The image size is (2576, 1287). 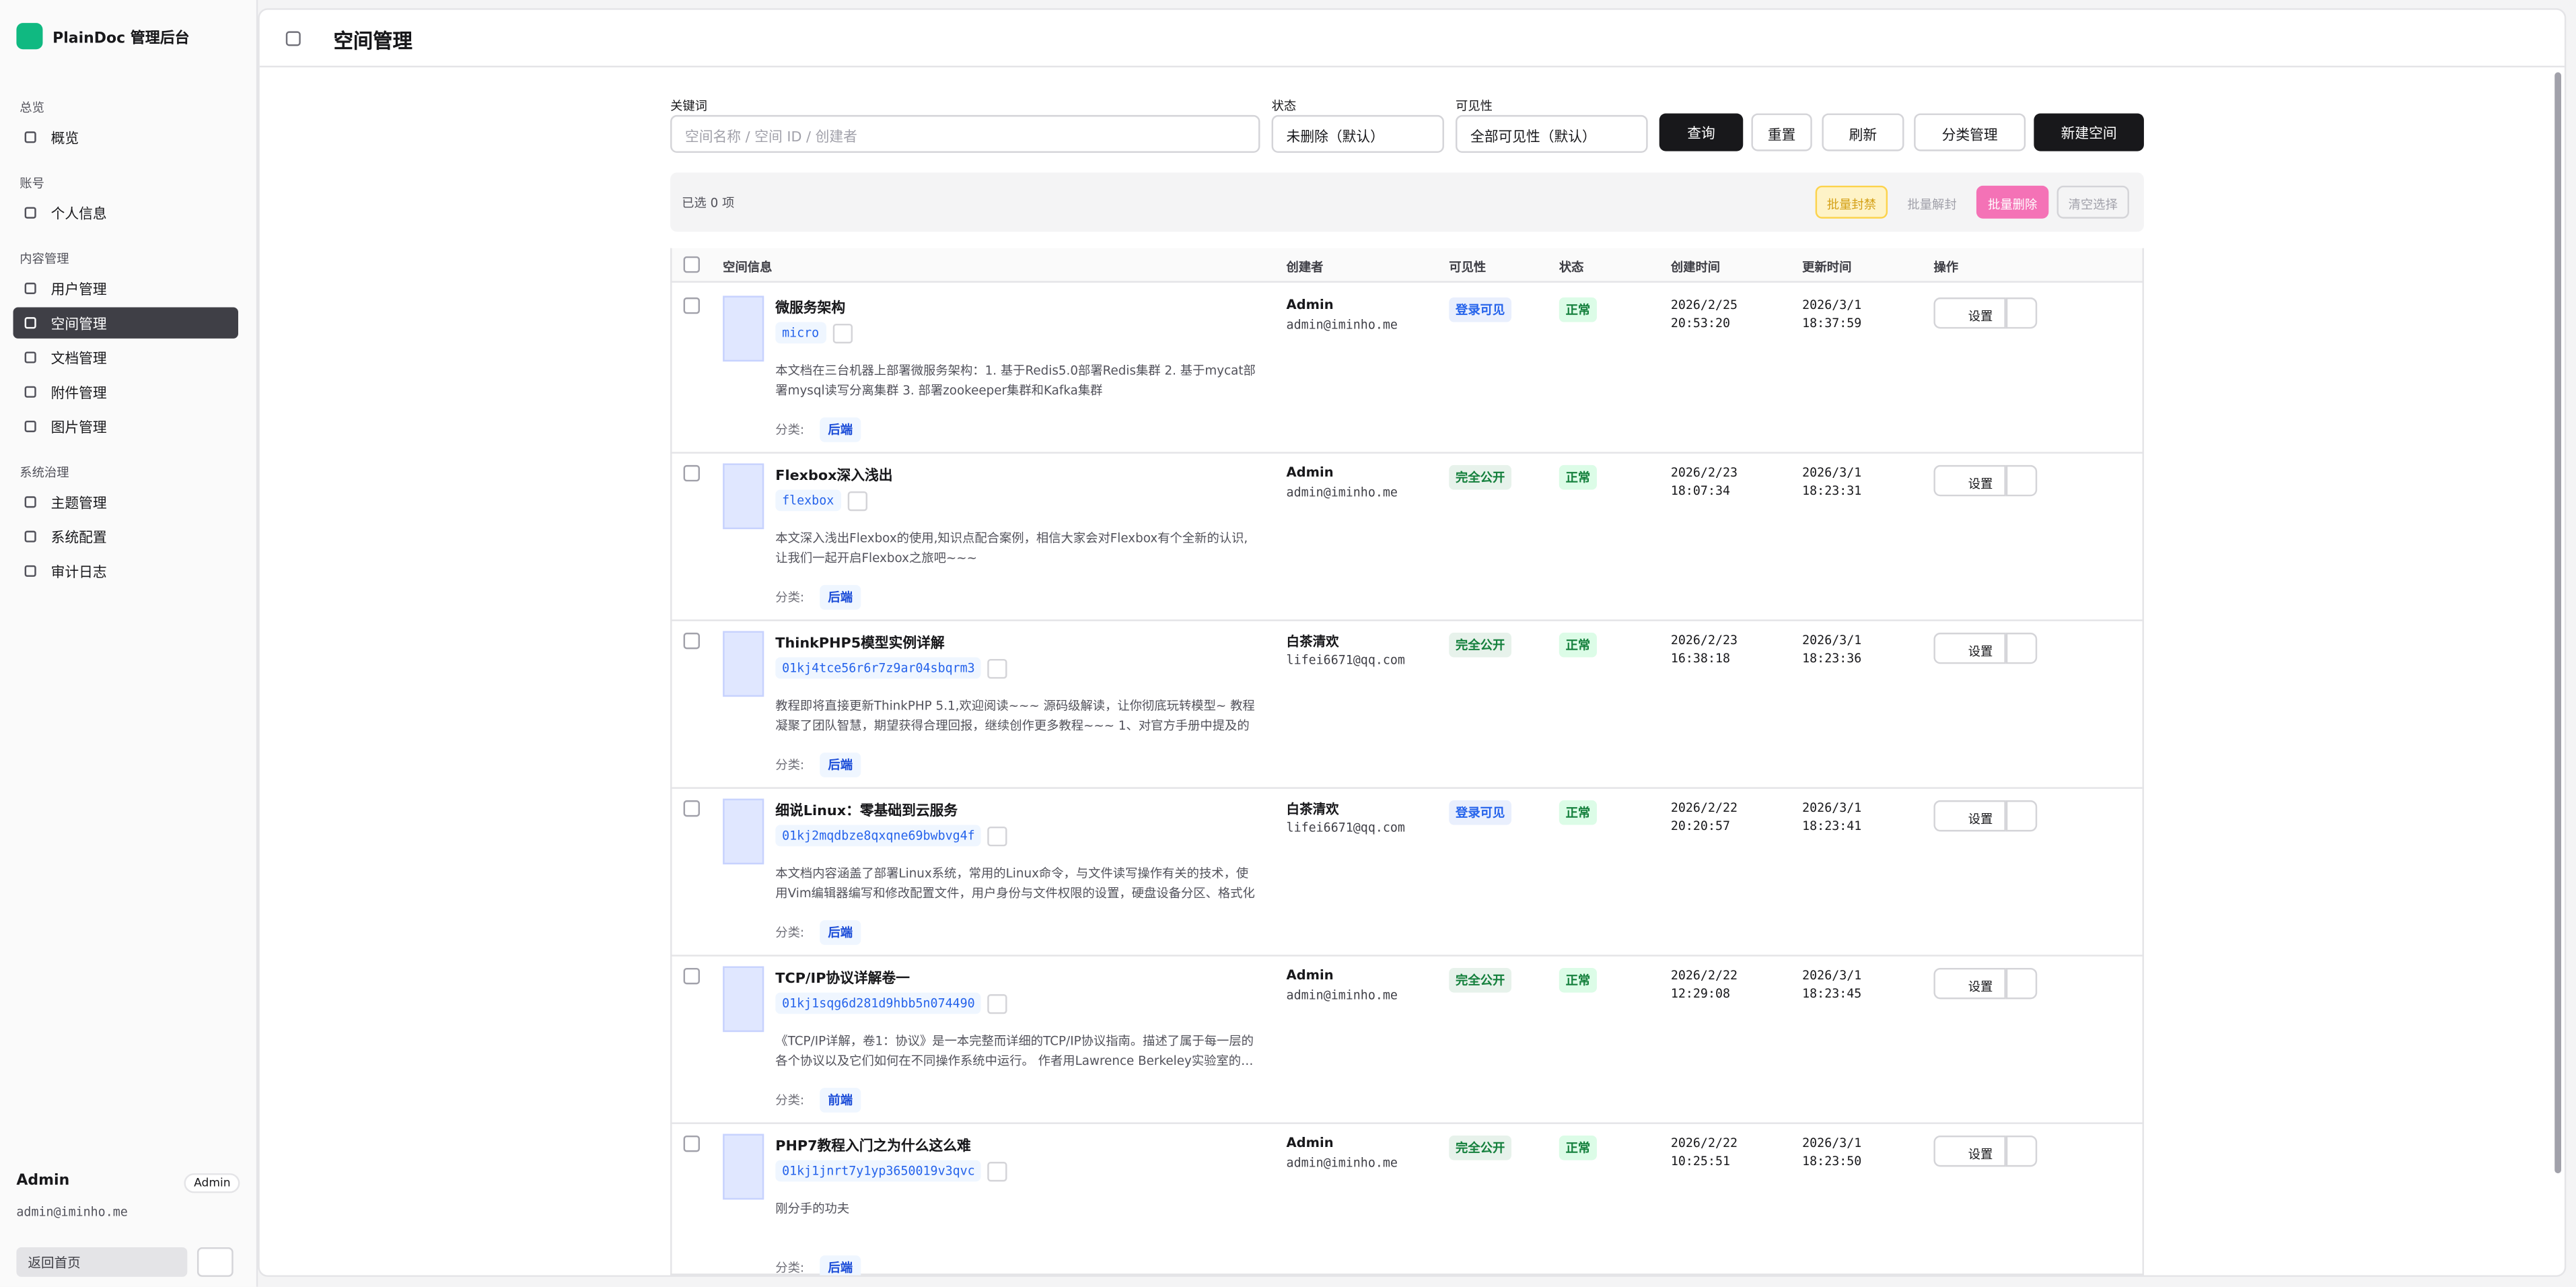 What do you see at coordinates (1832, 323) in the screenshot?
I see `updated-at: 18:37:59` at bounding box center [1832, 323].